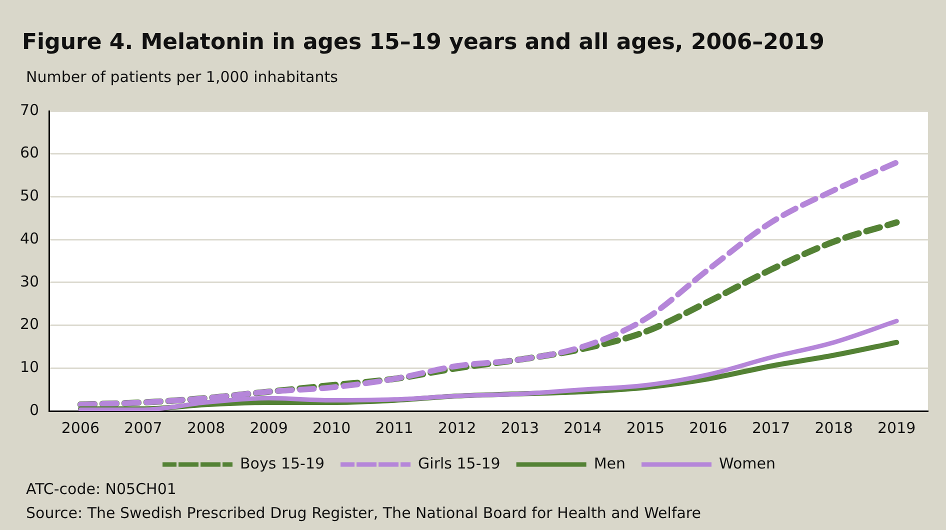 The height and width of the screenshot is (530, 946). I want to click on legend-label: Men, so click(610, 463).